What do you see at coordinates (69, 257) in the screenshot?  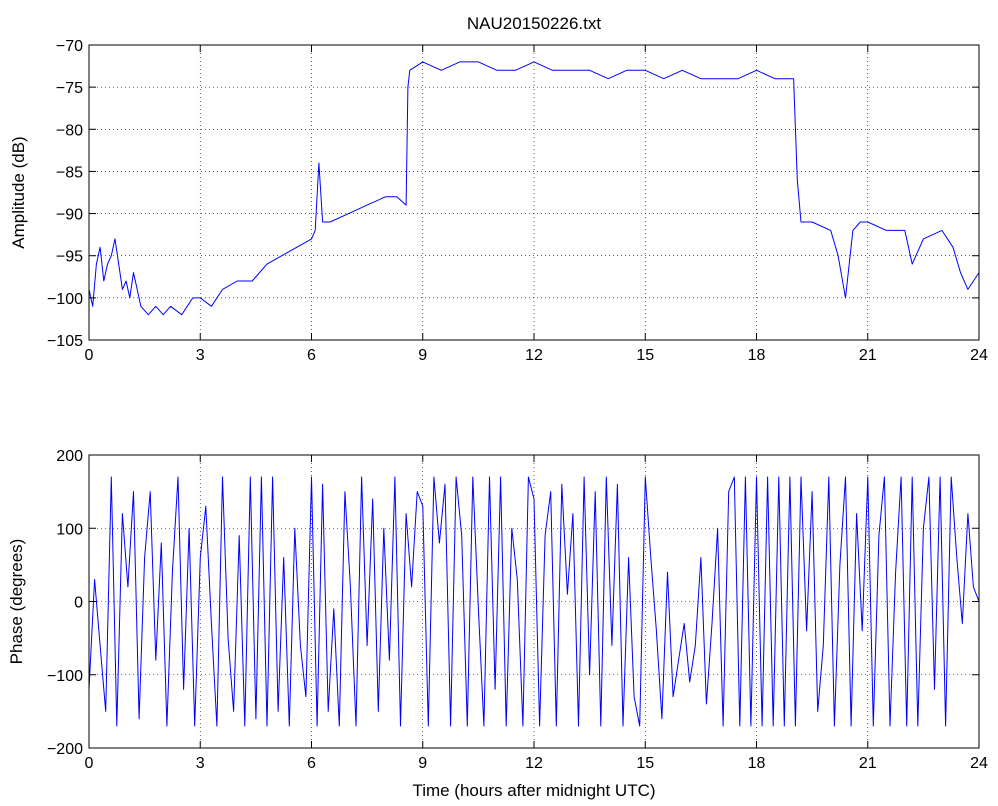 I see `y-tick-label: −95` at bounding box center [69, 257].